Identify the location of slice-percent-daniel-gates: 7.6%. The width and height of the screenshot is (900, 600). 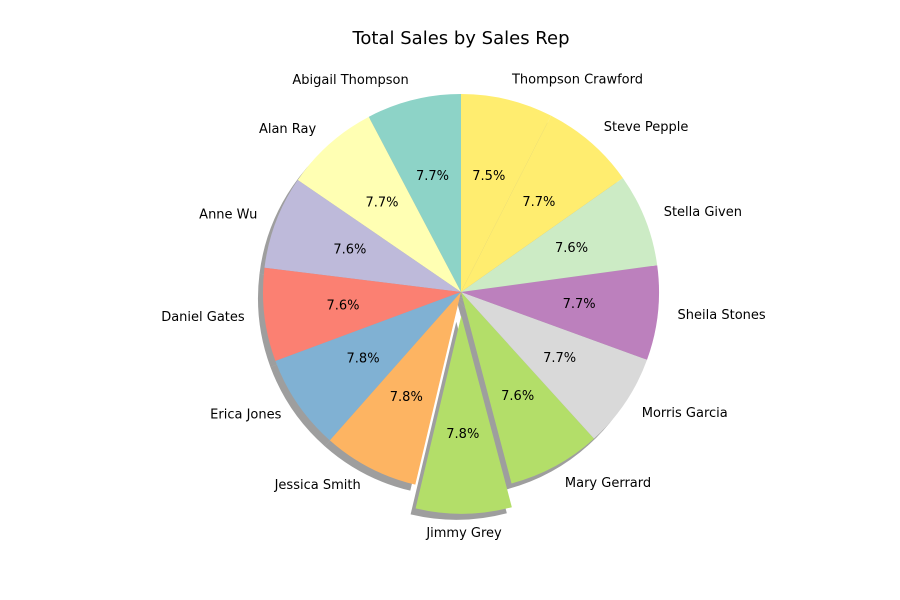
(342, 305).